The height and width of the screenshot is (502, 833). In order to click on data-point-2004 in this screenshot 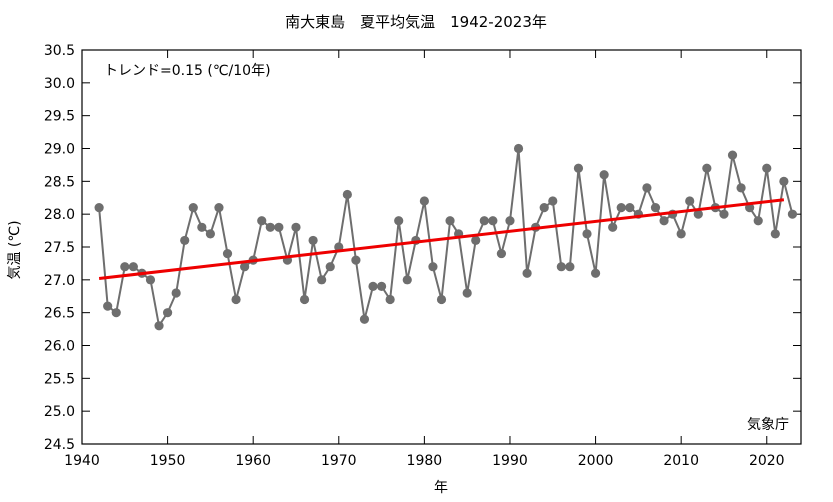, I will do `click(630, 208)`.